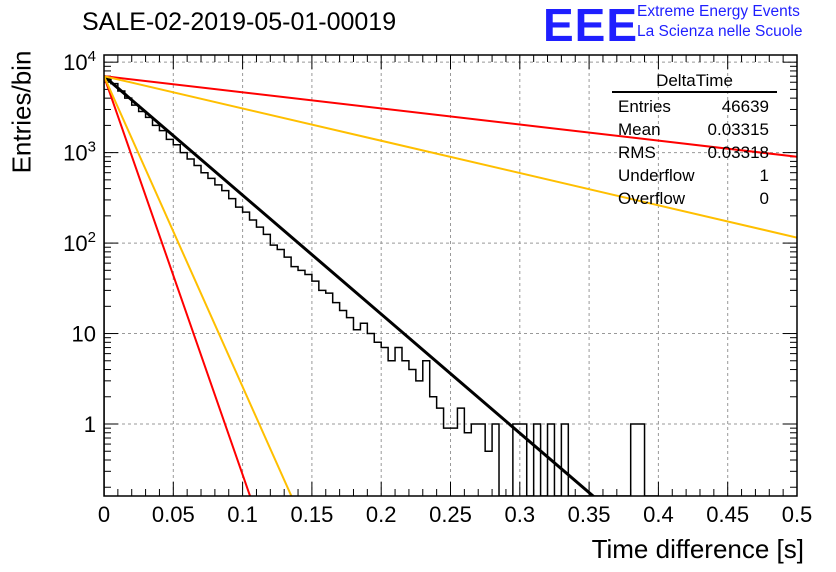 The image size is (836, 572). What do you see at coordinates (652, 198) in the screenshot?
I see `stats-label: Overflow` at bounding box center [652, 198].